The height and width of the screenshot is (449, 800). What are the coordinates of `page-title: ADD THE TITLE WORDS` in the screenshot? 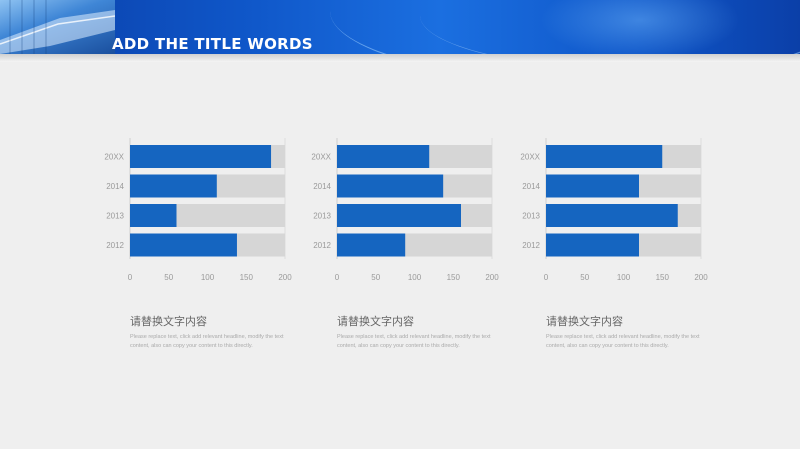 It's located at (212, 44).